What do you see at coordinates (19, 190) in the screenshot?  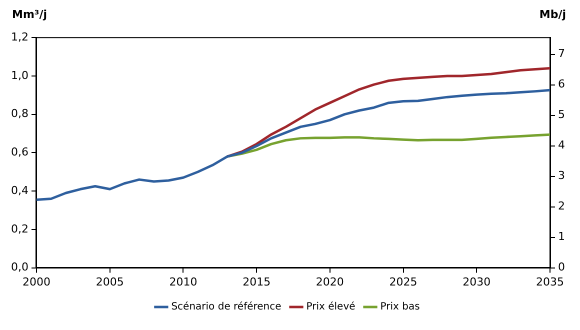 I see `y-tick-label: 0,4` at bounding box center [19, 190].